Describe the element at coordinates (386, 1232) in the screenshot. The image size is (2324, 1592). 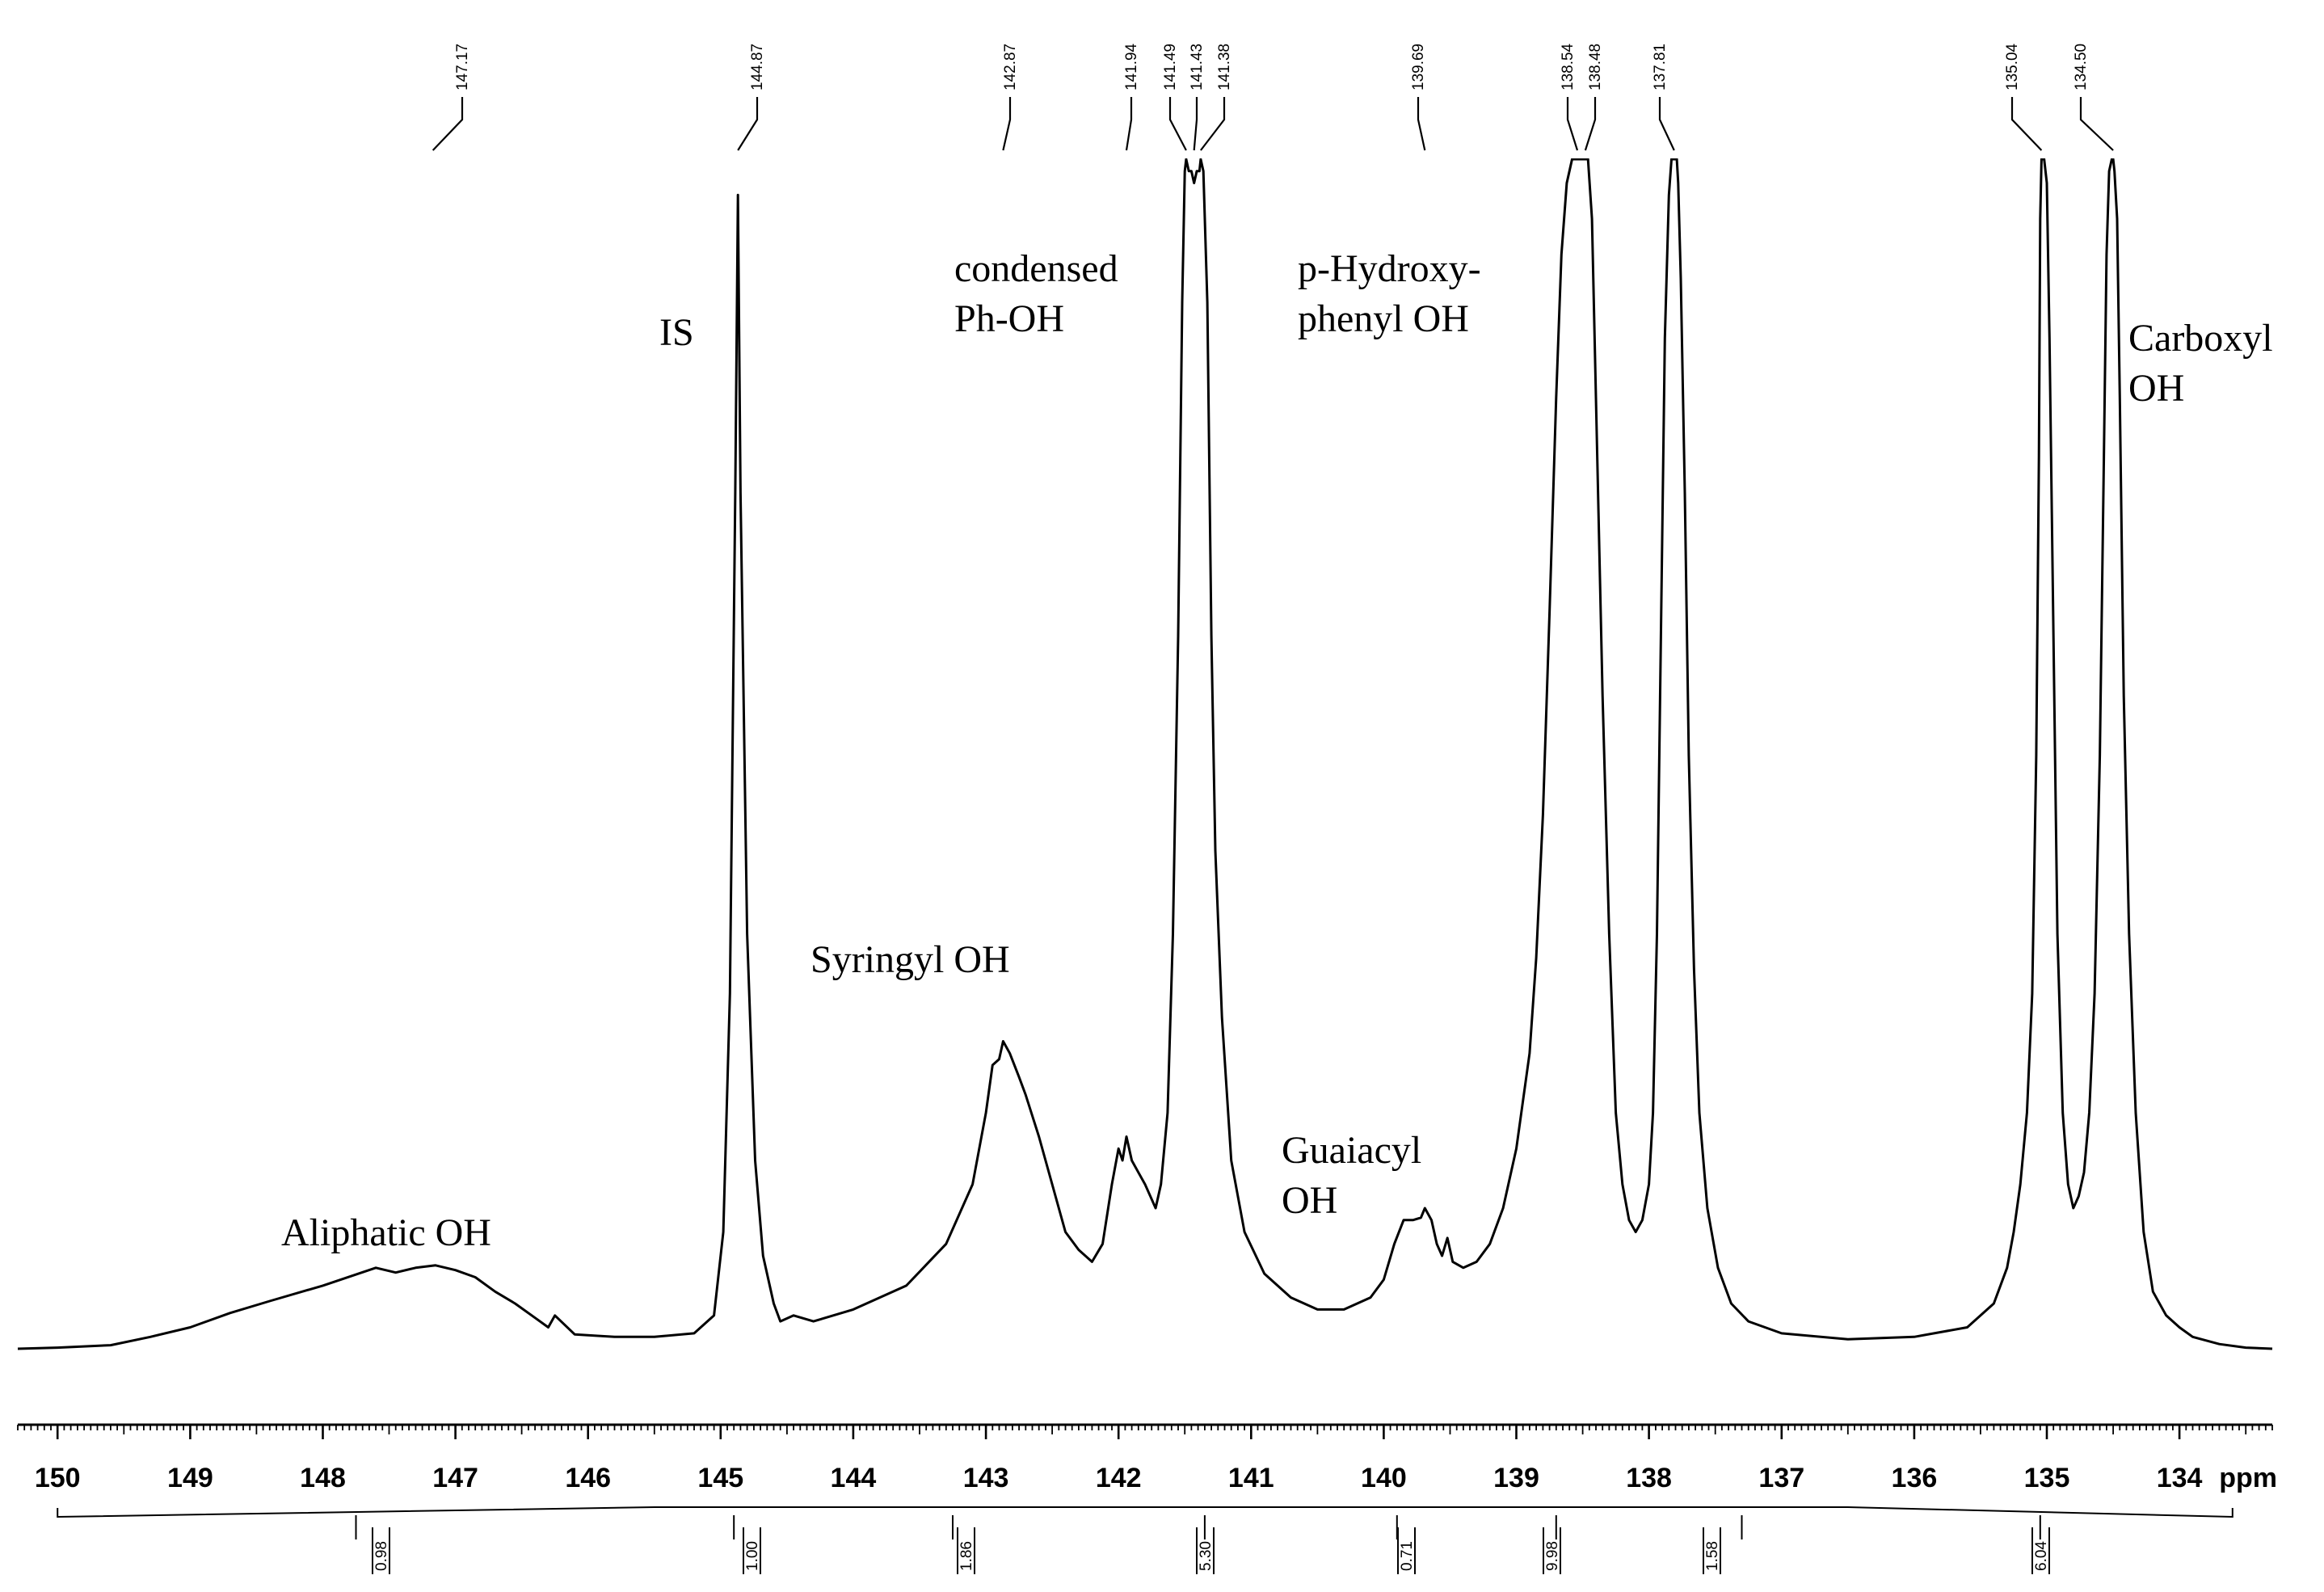
I see `peak-annotation: Aliphatic OH` at that location.